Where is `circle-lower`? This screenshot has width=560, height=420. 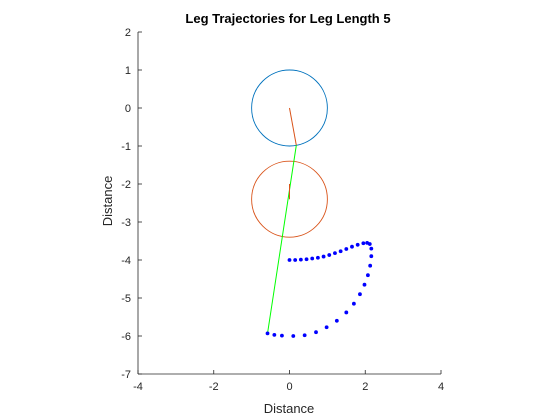 circle-lower is located at coordinates (289, 199).